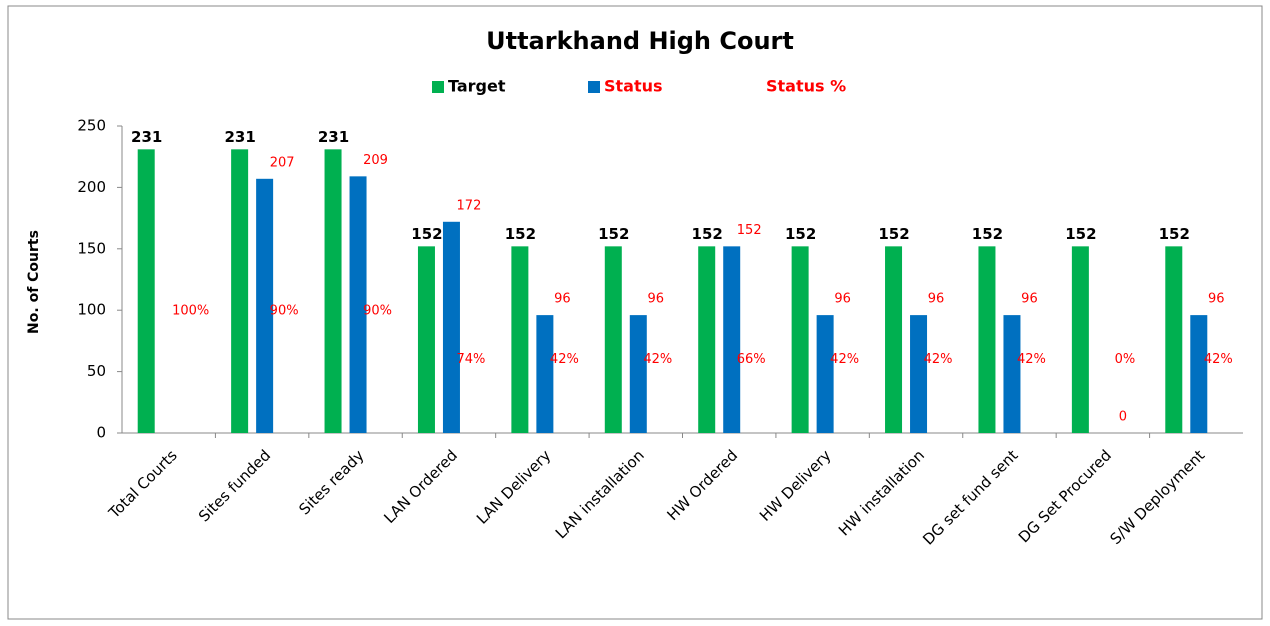  Describe the element at coordinates (1125, 359) in the screenshot. I see `percent-label: 0%` at that location.